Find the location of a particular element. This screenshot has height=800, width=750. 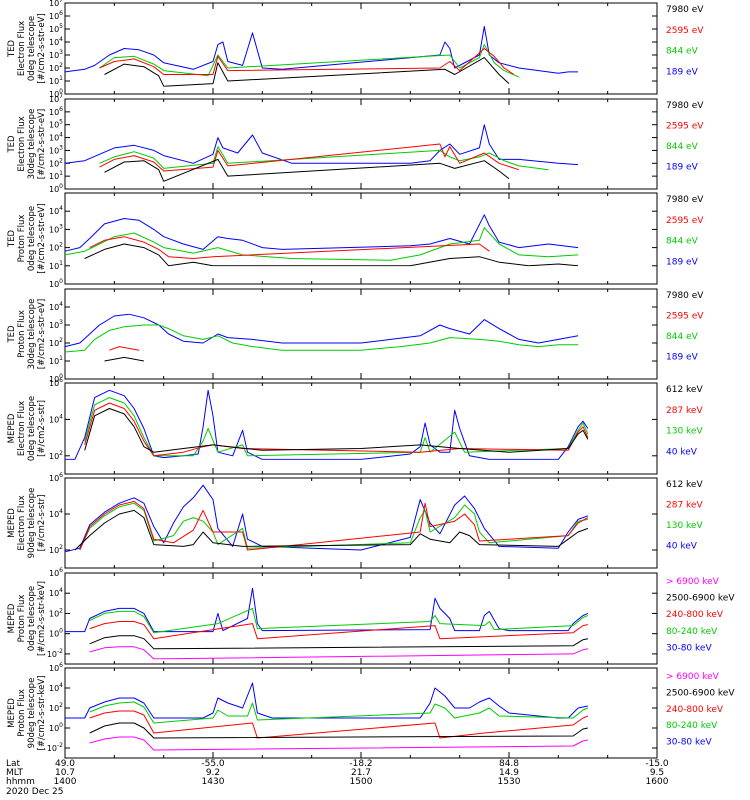

legend-label: 30-80 keV is located at coordinates (689, 648).